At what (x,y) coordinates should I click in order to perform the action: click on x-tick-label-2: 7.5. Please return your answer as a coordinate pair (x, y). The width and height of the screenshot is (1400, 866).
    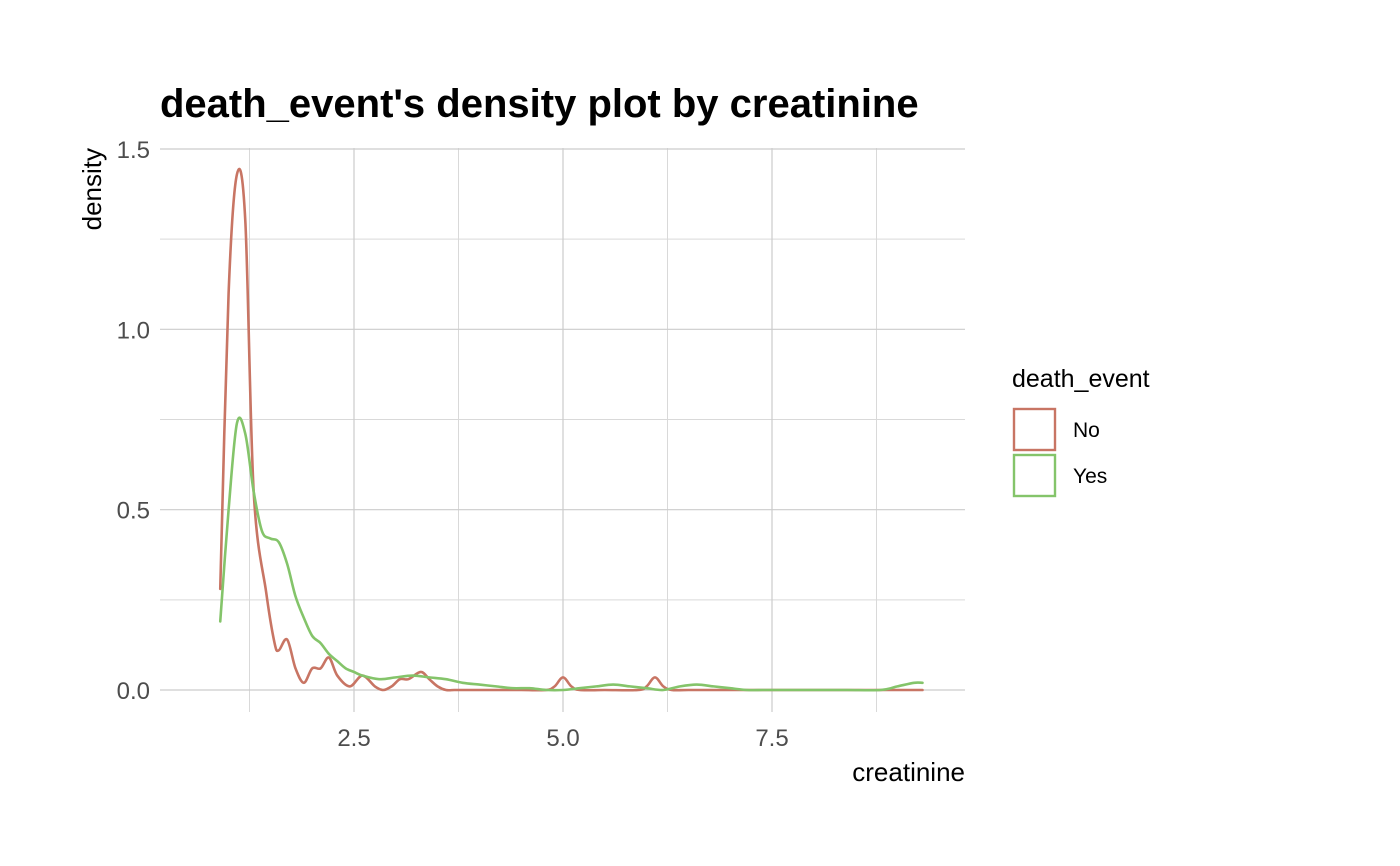
    Looking at the image, I should click on (771, 738).